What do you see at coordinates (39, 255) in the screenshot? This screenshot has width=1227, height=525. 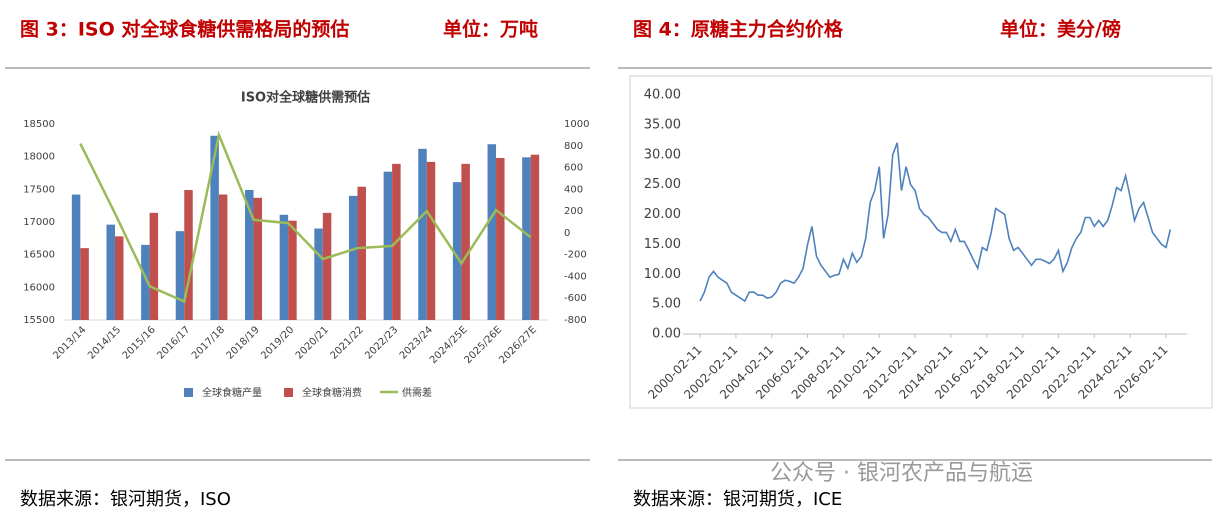 I see `y-tick-label: 16500` at bounding box center [39, 255].